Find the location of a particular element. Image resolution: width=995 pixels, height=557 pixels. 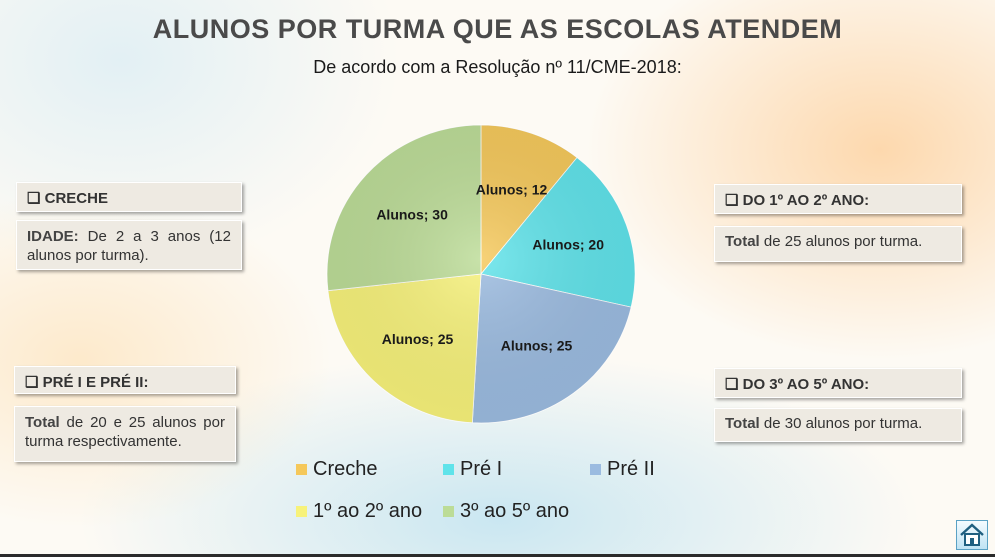

legend-swatch-creche is located at coordinates (301, 469).